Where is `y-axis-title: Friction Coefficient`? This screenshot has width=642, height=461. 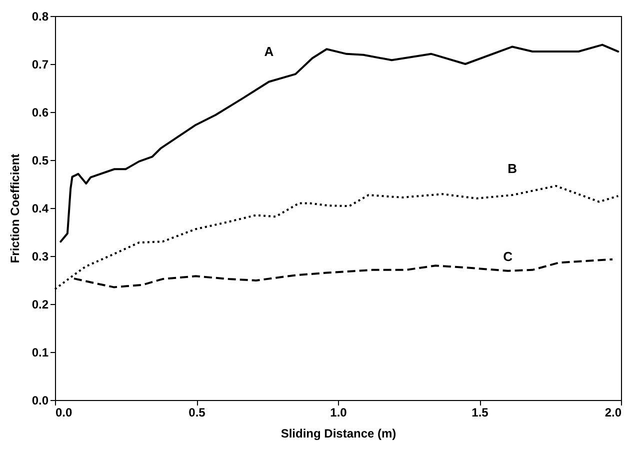 y-axis-title: Friction Coefficient is located at coordinates (15, 209).